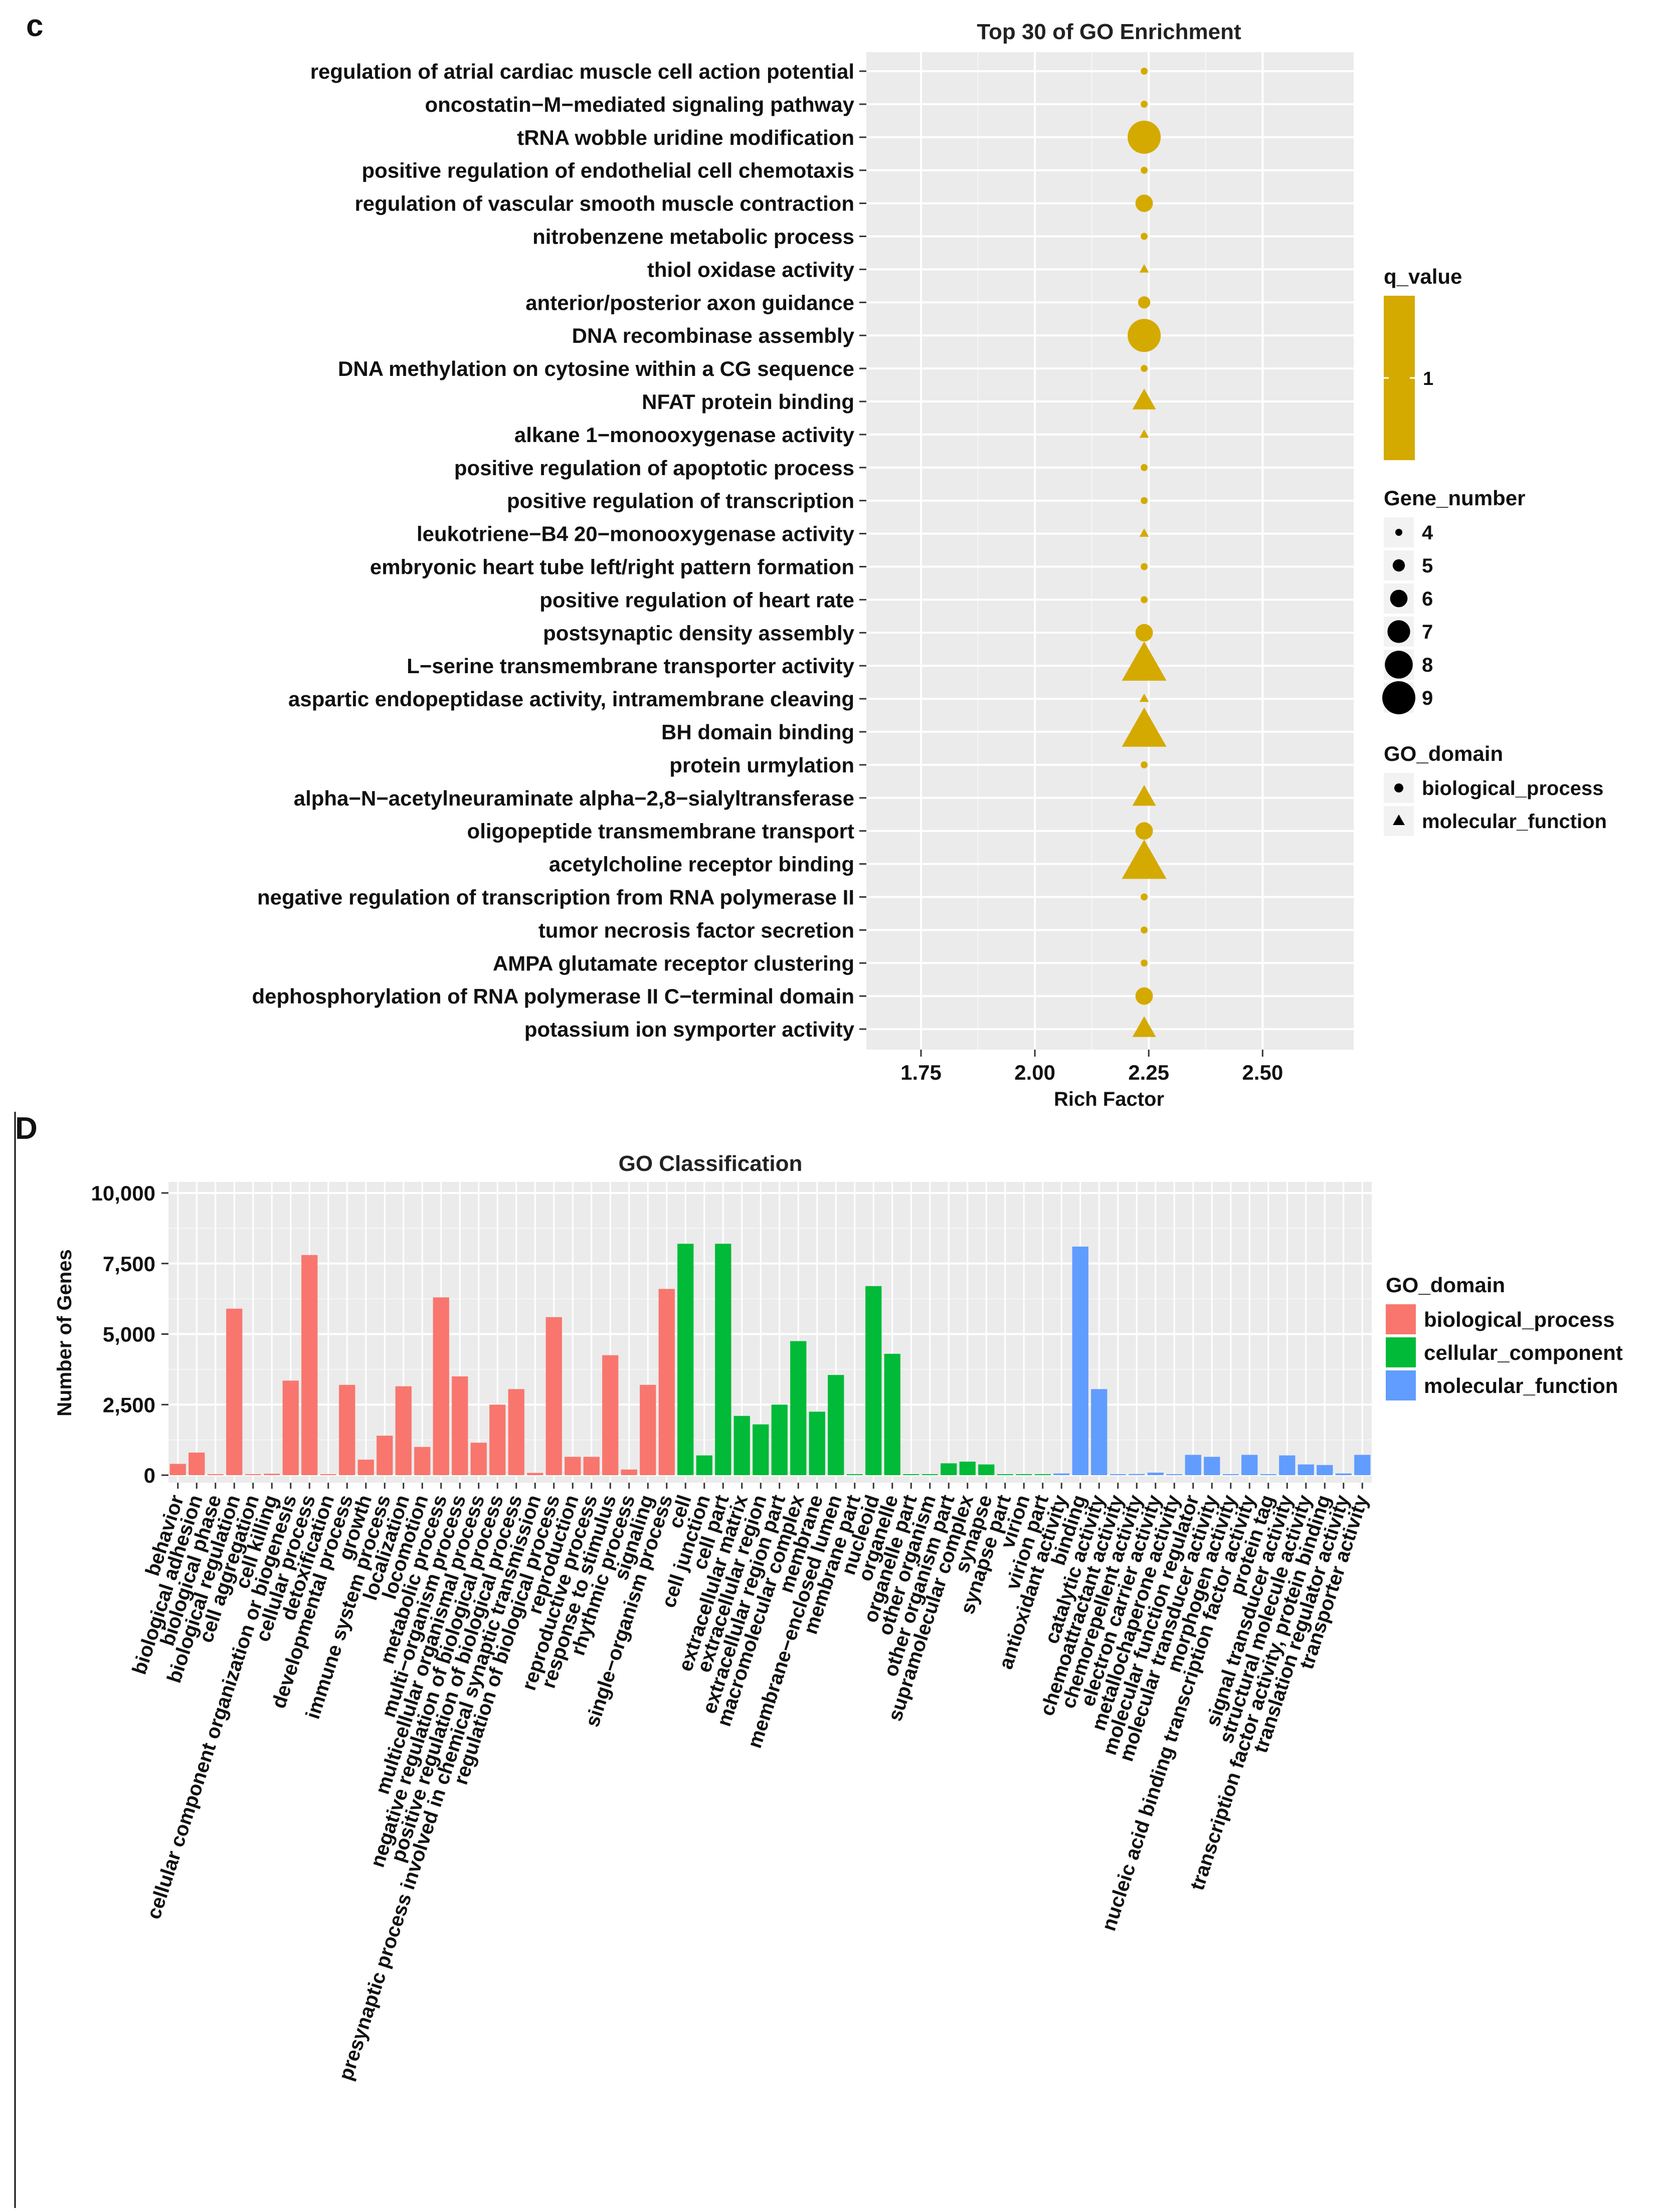 The height and width of the screenshot is (2212, 1655). I want to click on c-term-label: nitrobenzene metabolic process, so click(693, 237).